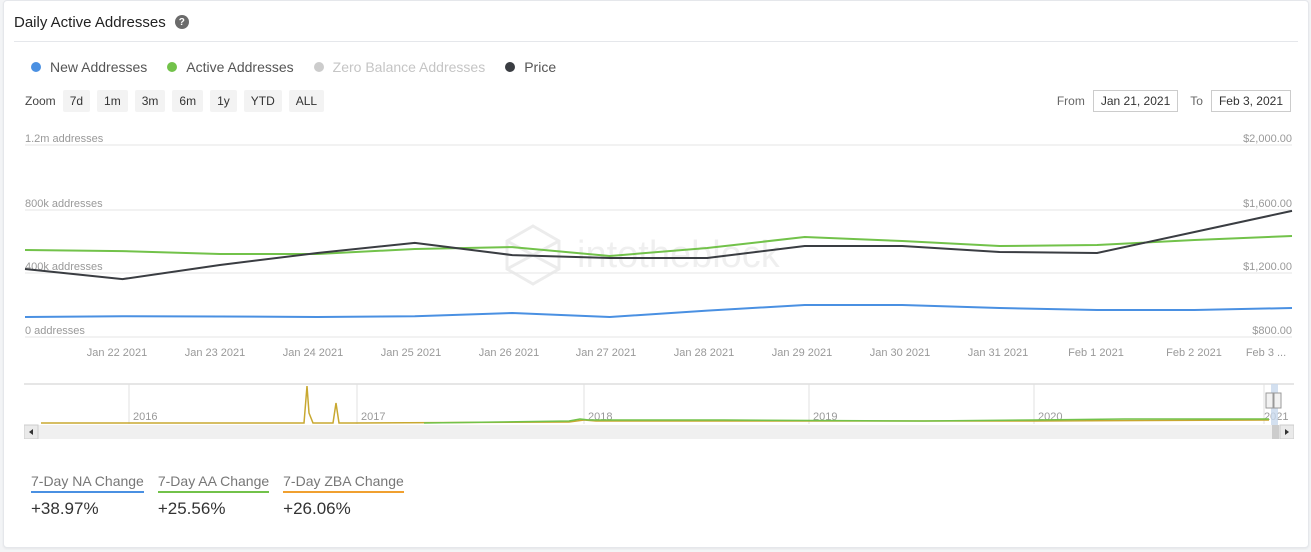  I want to click on to-label: To, so click(1196, 101).